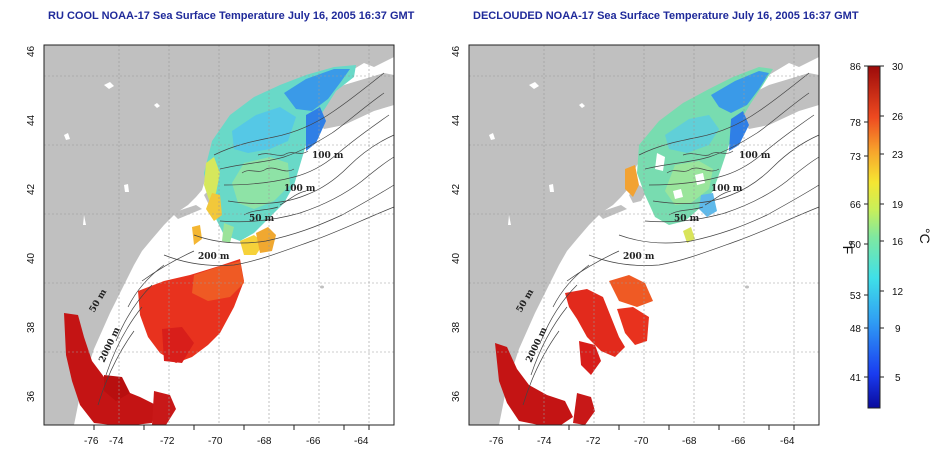 The height and width of the screenshot is (475, 950). I want to click on right-x-axis: -76 -74 -72 -70 -68 -66 -64, so click(642, 436).